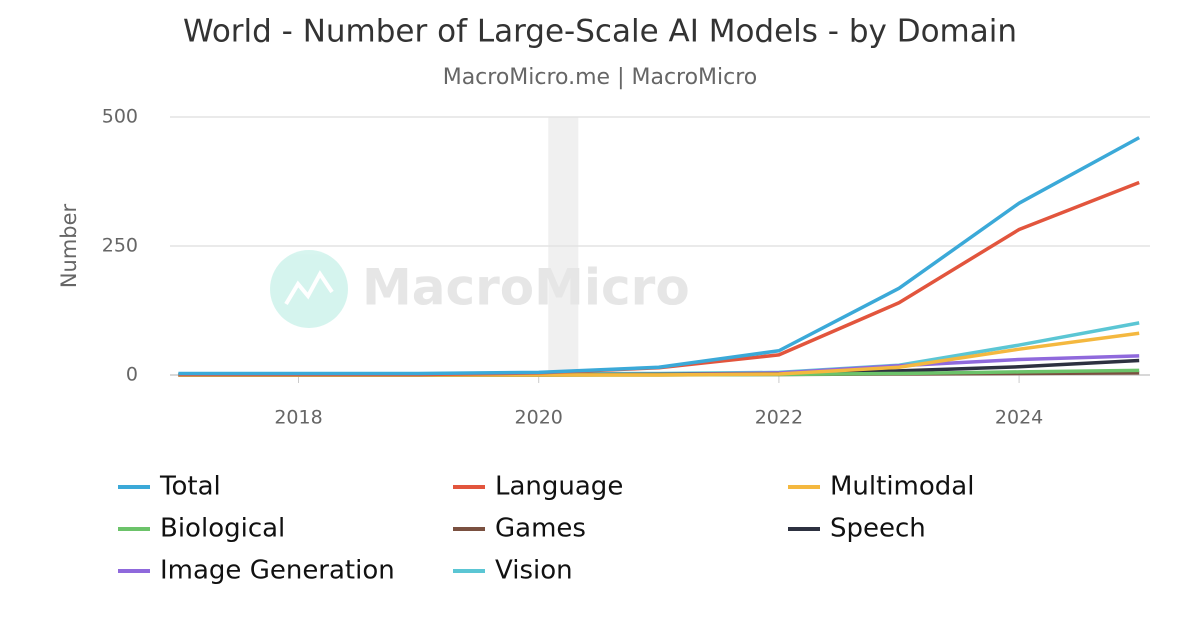 The width and height of the screenshot is (1200, 630). I want to click on legend-label: Multimodal, so click(902, 487).